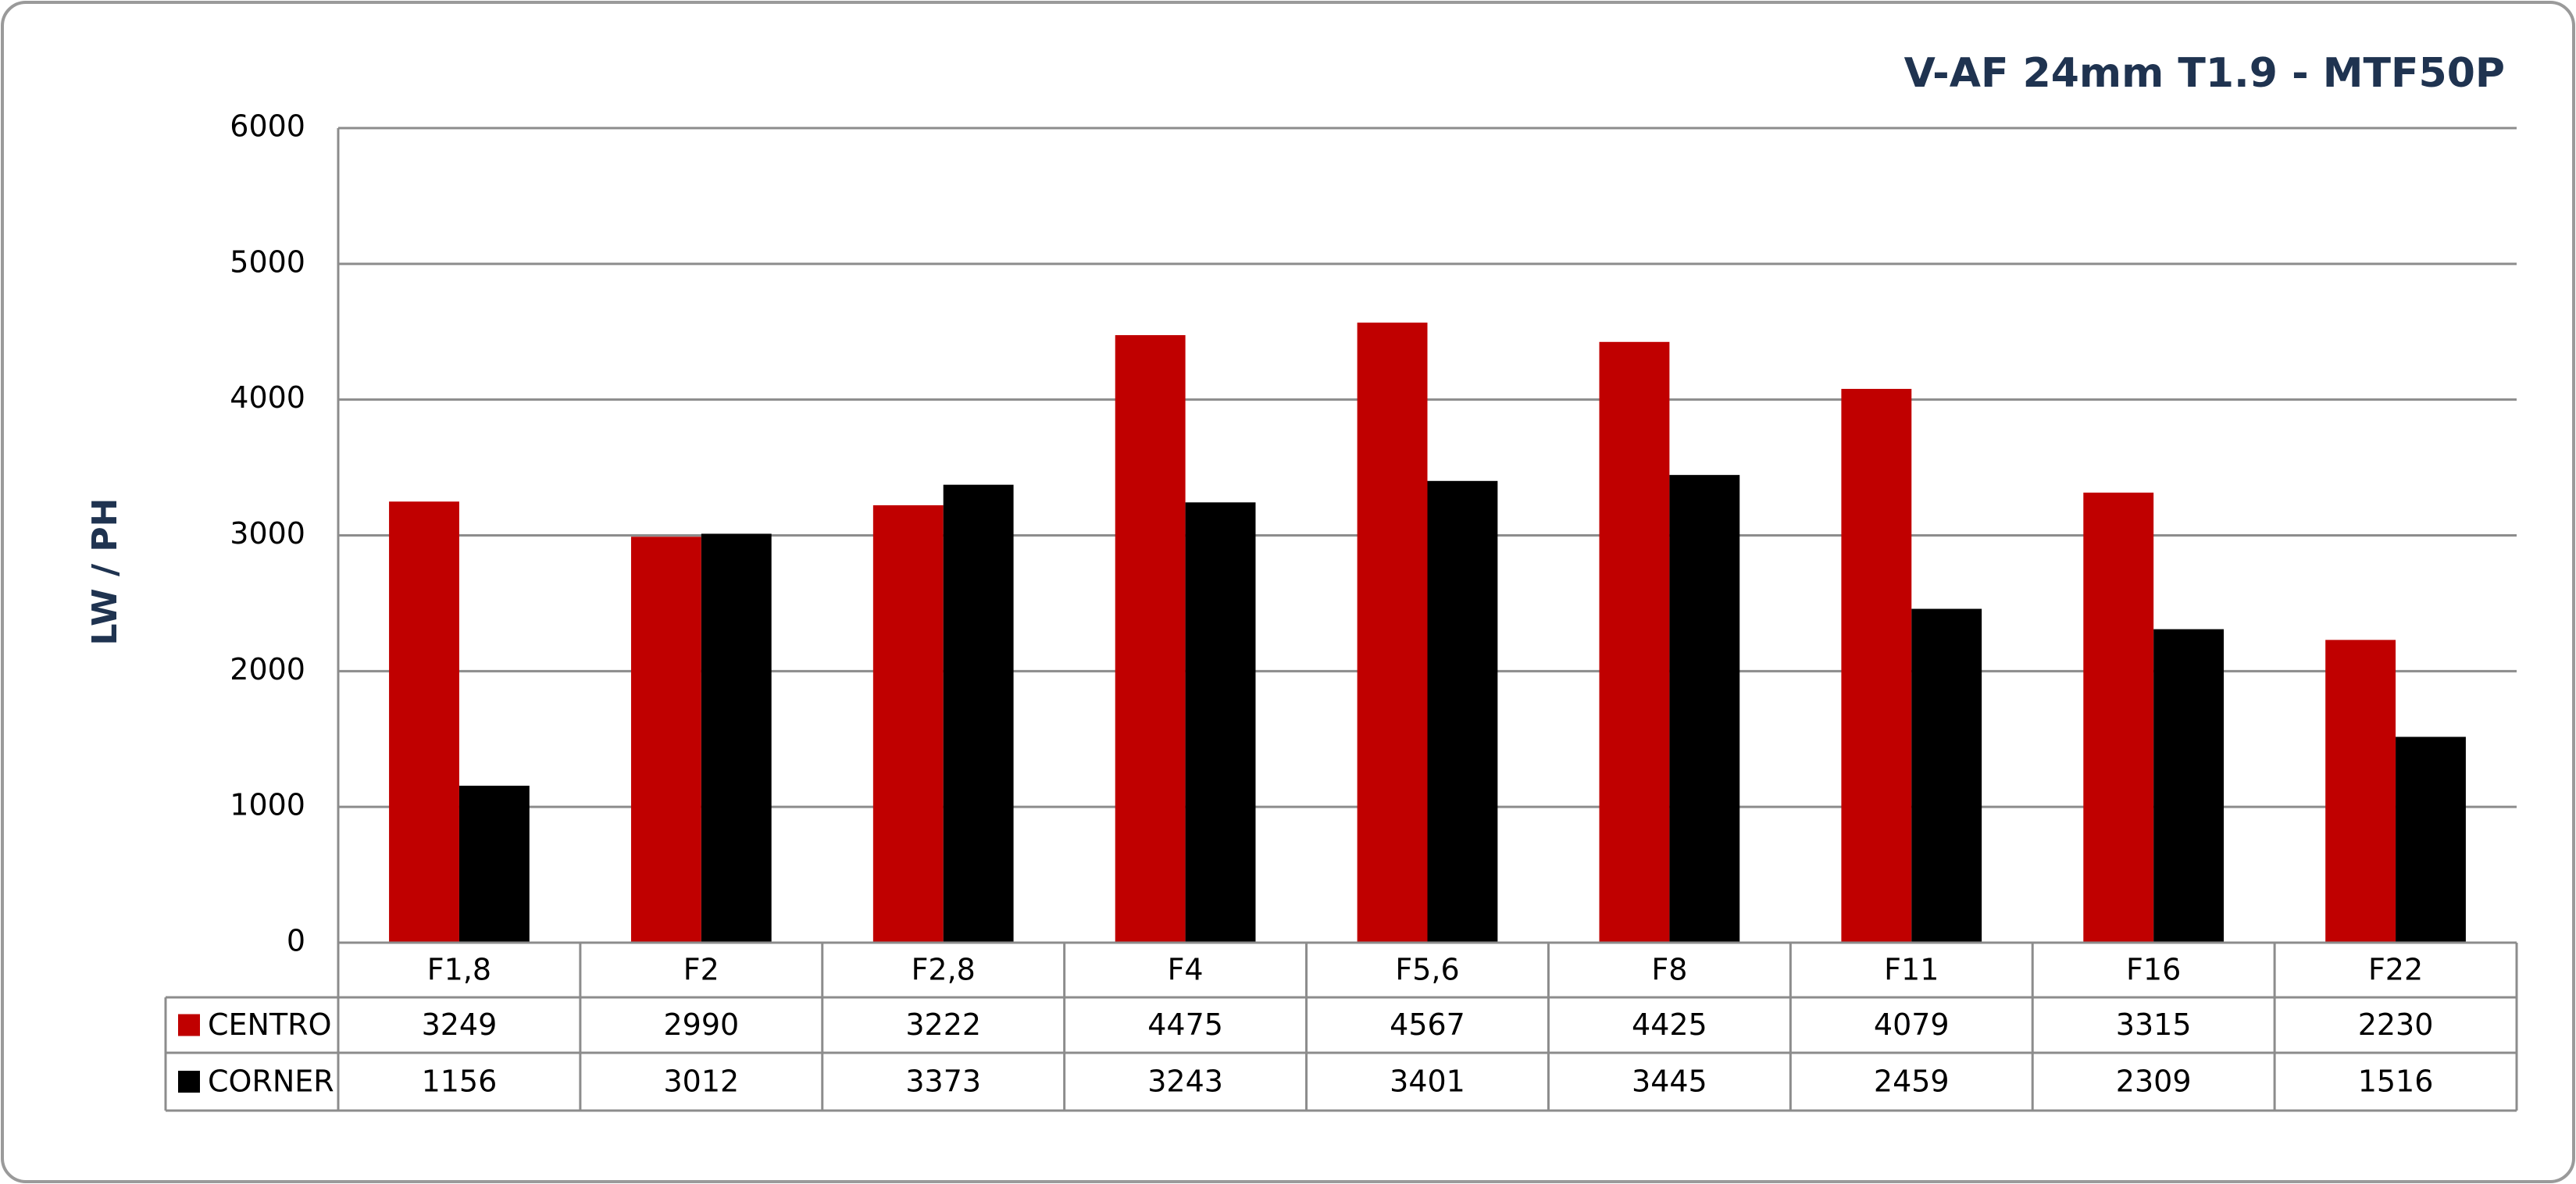  Describe the element at coordinates (2396, 1024) in the screenshot. I see `table-value: 2230` at that location.